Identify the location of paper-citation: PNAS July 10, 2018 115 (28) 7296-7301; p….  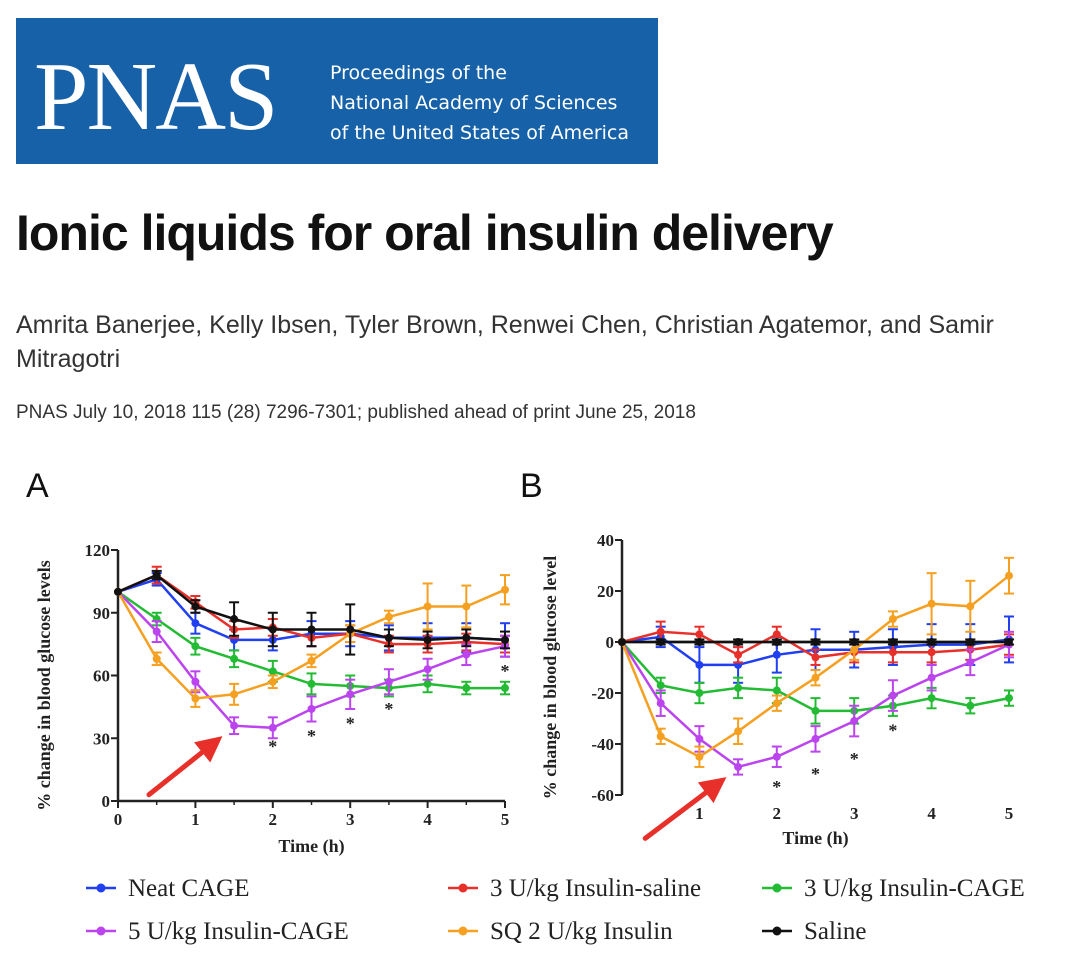
(356, 412).